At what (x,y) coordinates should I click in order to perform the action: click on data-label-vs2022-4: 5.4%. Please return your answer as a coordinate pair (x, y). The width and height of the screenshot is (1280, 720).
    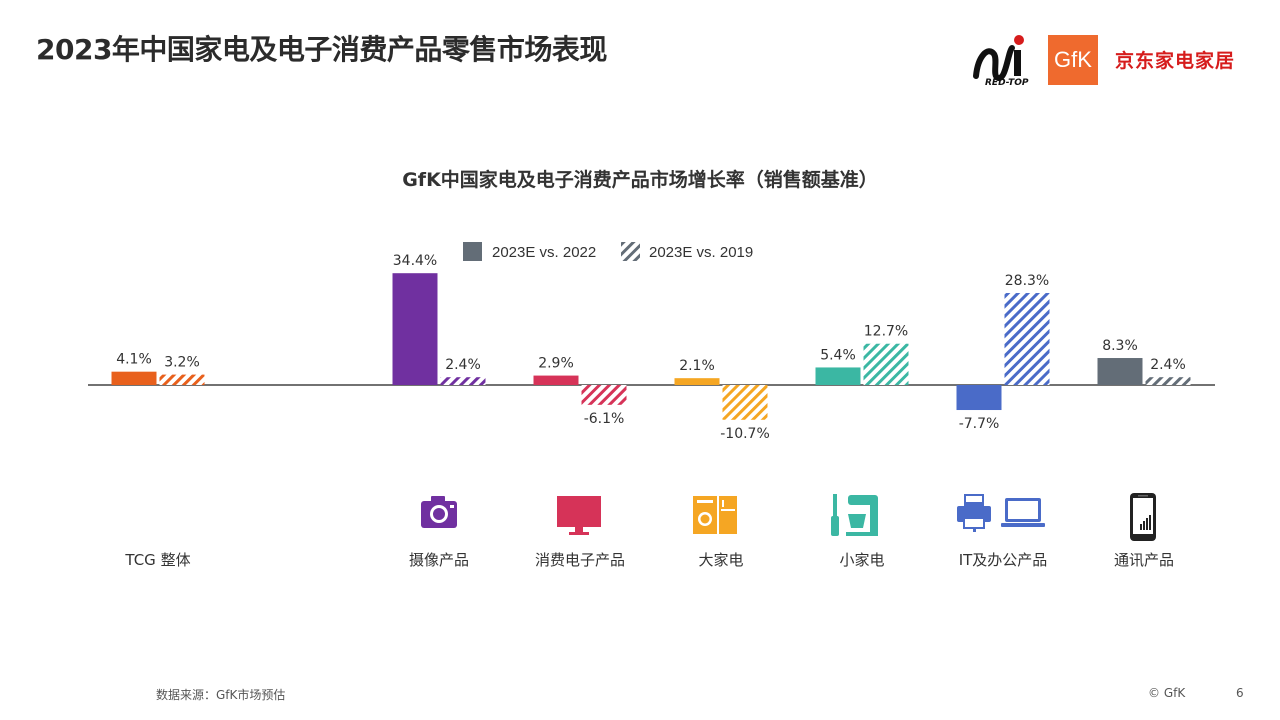
    Looking at the image, I should click on (838, 355).